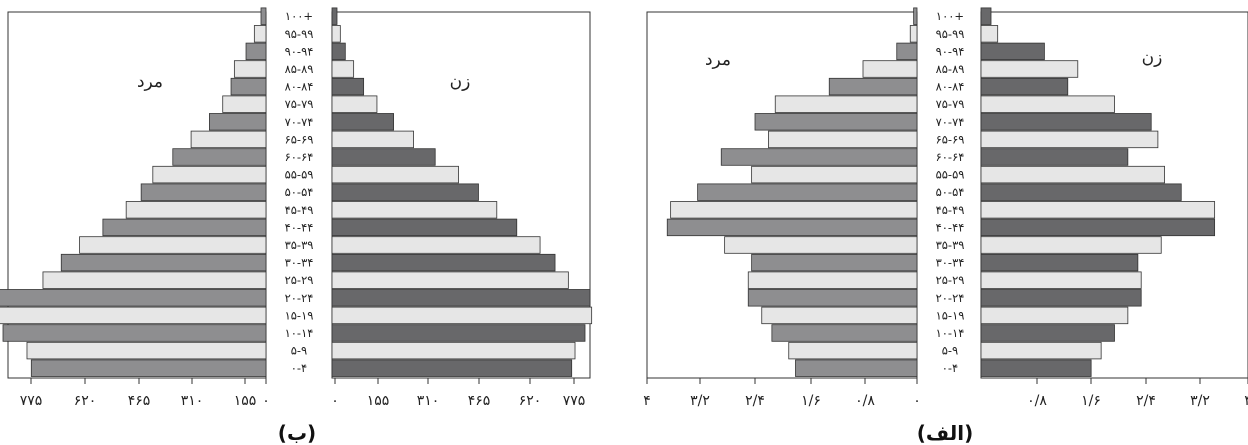 The image size is (1248, 445). Describe the element at coordinates (755, 401) in the screenshot. I see `male-tick-label: ۲/۴` at that location.